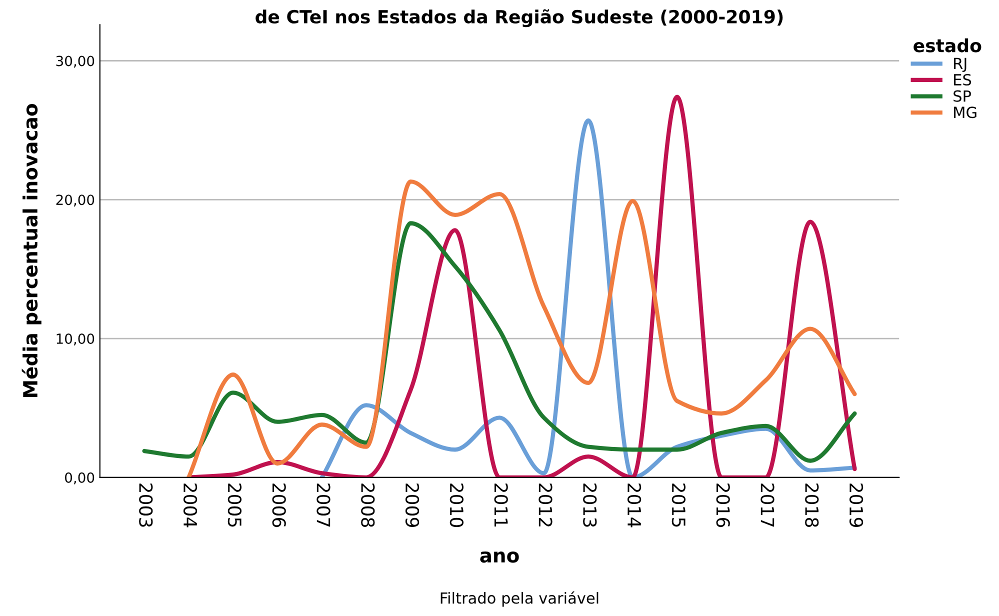 This screenshot has height=616, width=999. I want to click on x-tick-label: 2006, so click(279, 506).